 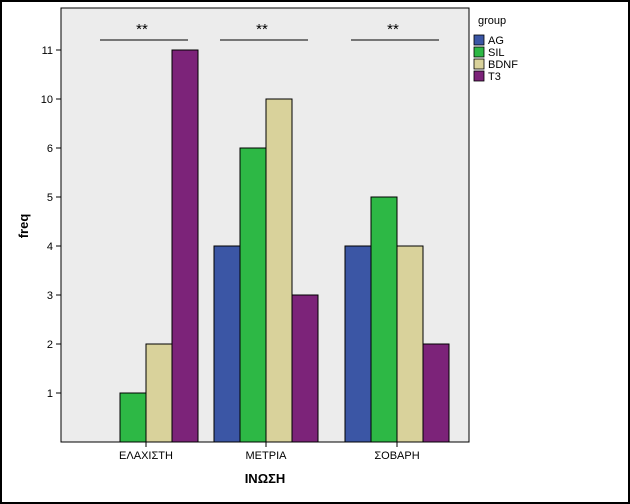 I want to click on y-tick-label: 4, so click(x=50, y=247).